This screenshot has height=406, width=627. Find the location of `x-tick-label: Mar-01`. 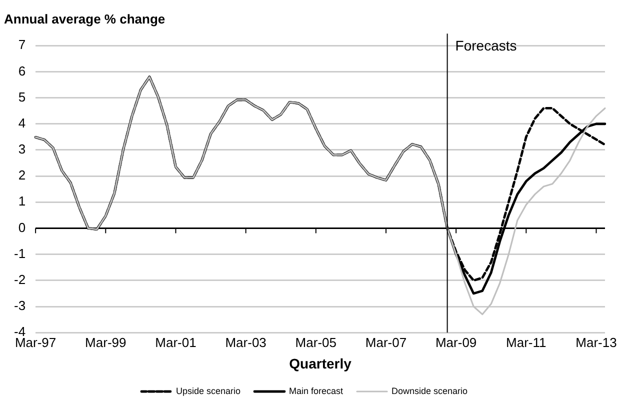

x-tick-label: Mar-01 is located at coordinates (175, 342).